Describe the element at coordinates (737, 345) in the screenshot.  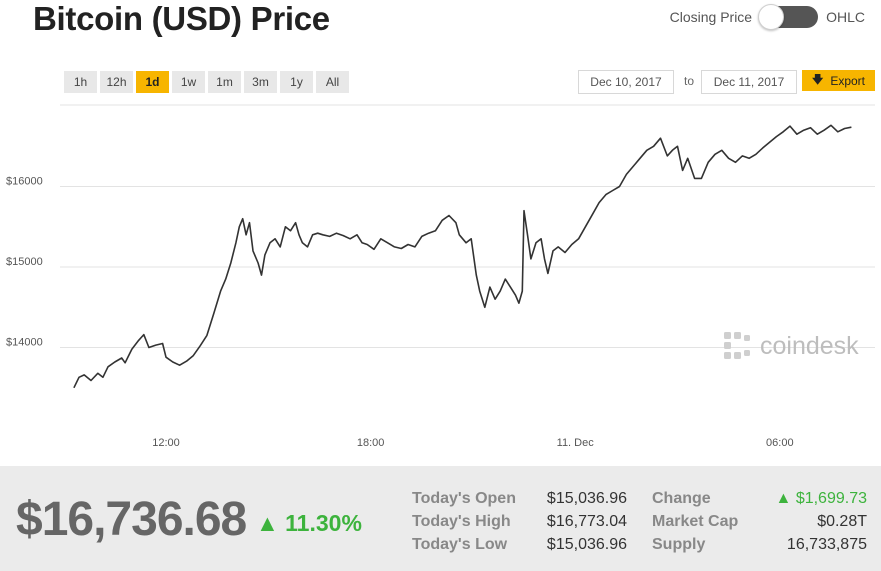
I see `coindesk-logo-icon` at that location.